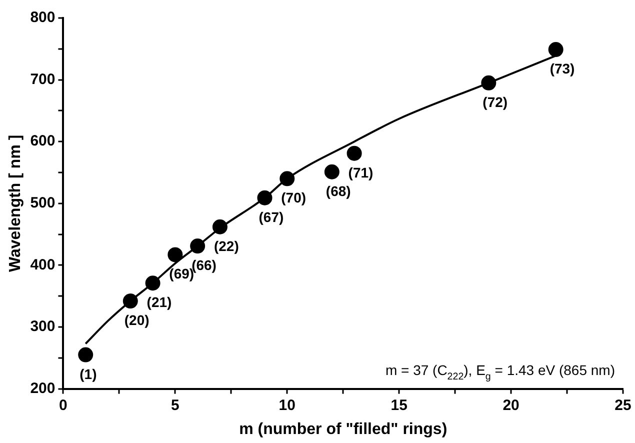 This screenshot has width=635, height=443. What do you see at coordinates (293, 198) in the screenshot?
I see `annotation: (70)` at bounding box center [293, 198].